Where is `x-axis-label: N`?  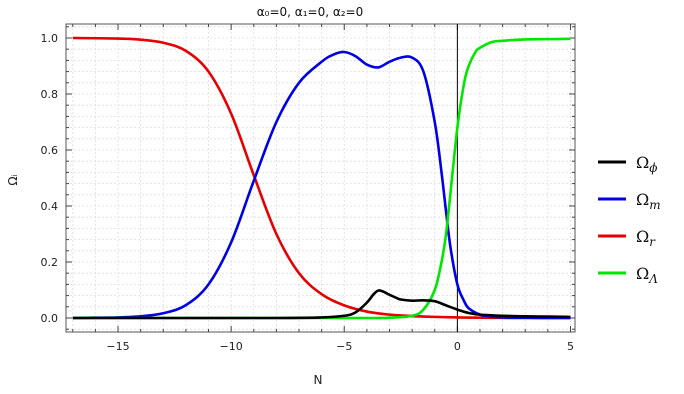
x-axis-label: N is located at coordinates (318, 380).